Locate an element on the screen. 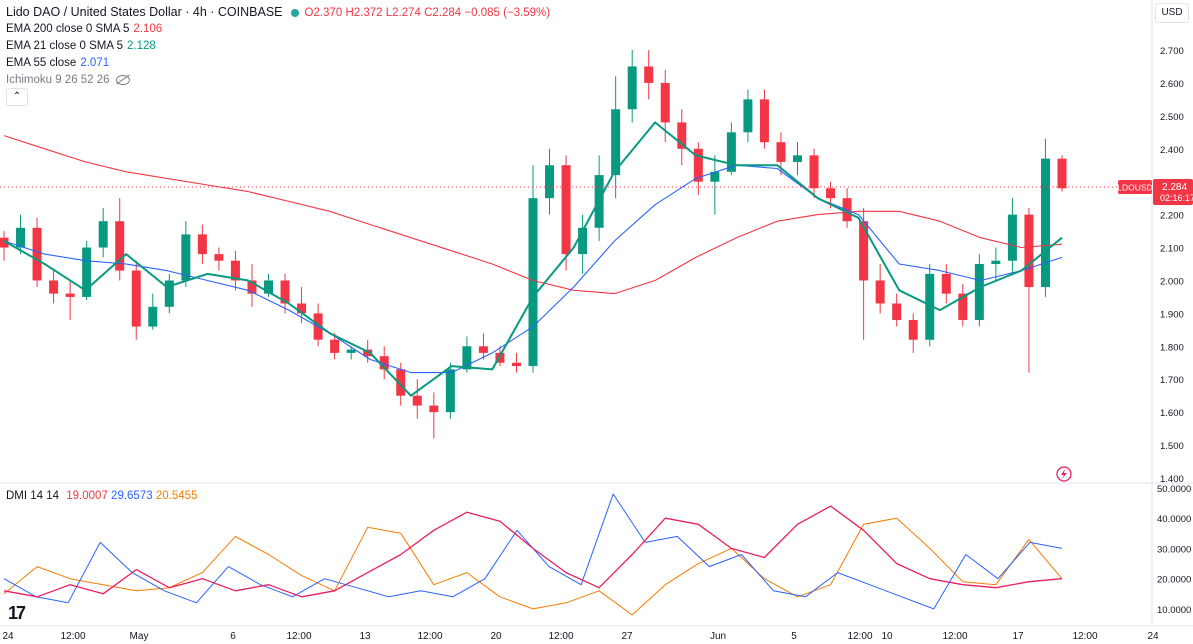  indicator-ema200-label: EMA 200 close 0 SMA 5 is located at coordinates (68, 29).